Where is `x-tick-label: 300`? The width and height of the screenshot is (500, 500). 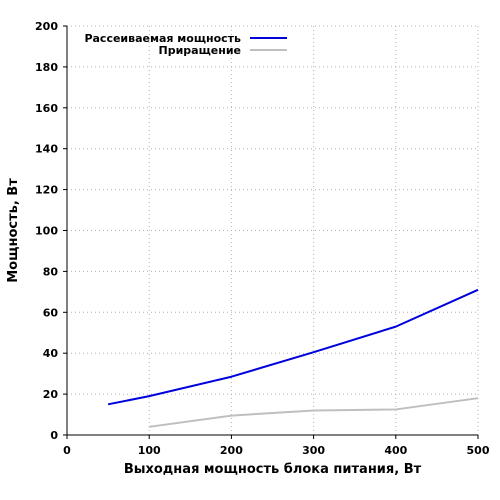 x-tick-label: 300 is located at coordinates (313, 450).